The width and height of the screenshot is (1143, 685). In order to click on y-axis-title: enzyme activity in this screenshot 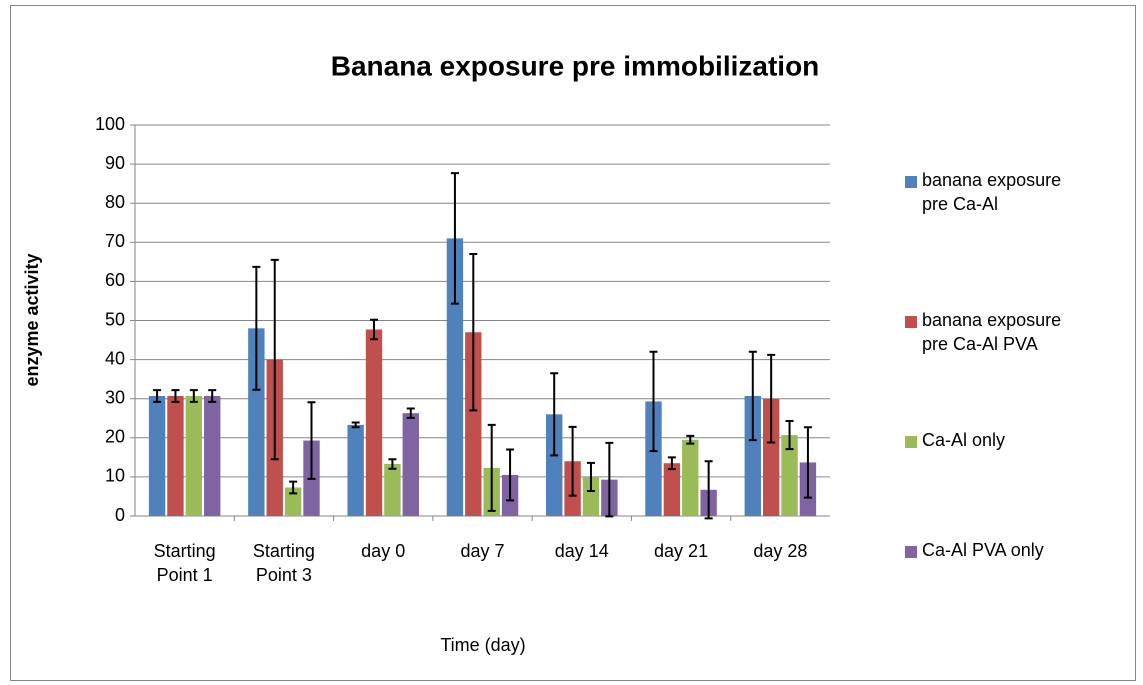, I will do `click(32, 319)`.